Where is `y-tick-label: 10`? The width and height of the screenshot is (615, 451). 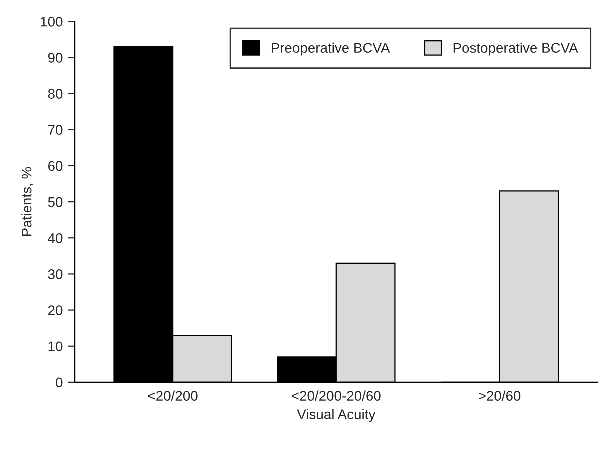 y-tick-label: 10 is located at coordinates (55, 347).